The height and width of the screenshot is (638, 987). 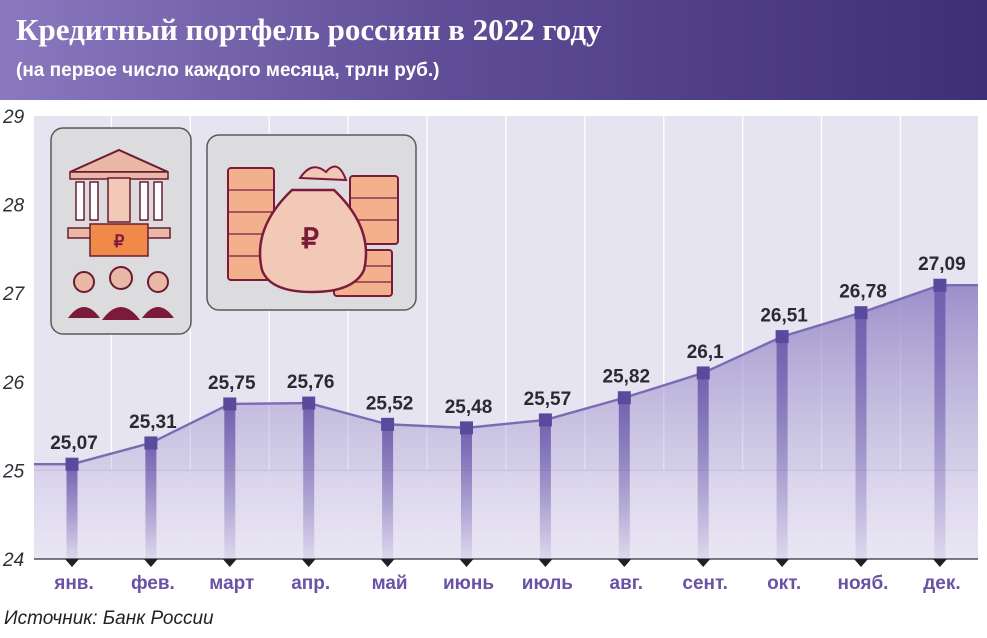 What do you see at coordinates (390, 403) in the screenshot?
I see `data-label: 25,52` at bounding box center [390, 403].